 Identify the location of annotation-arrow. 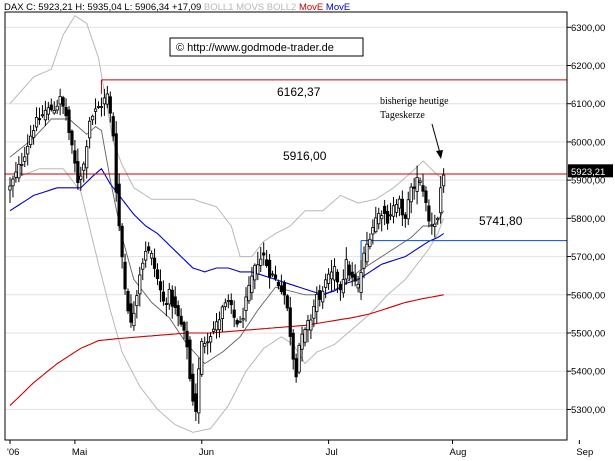
(437, 141).